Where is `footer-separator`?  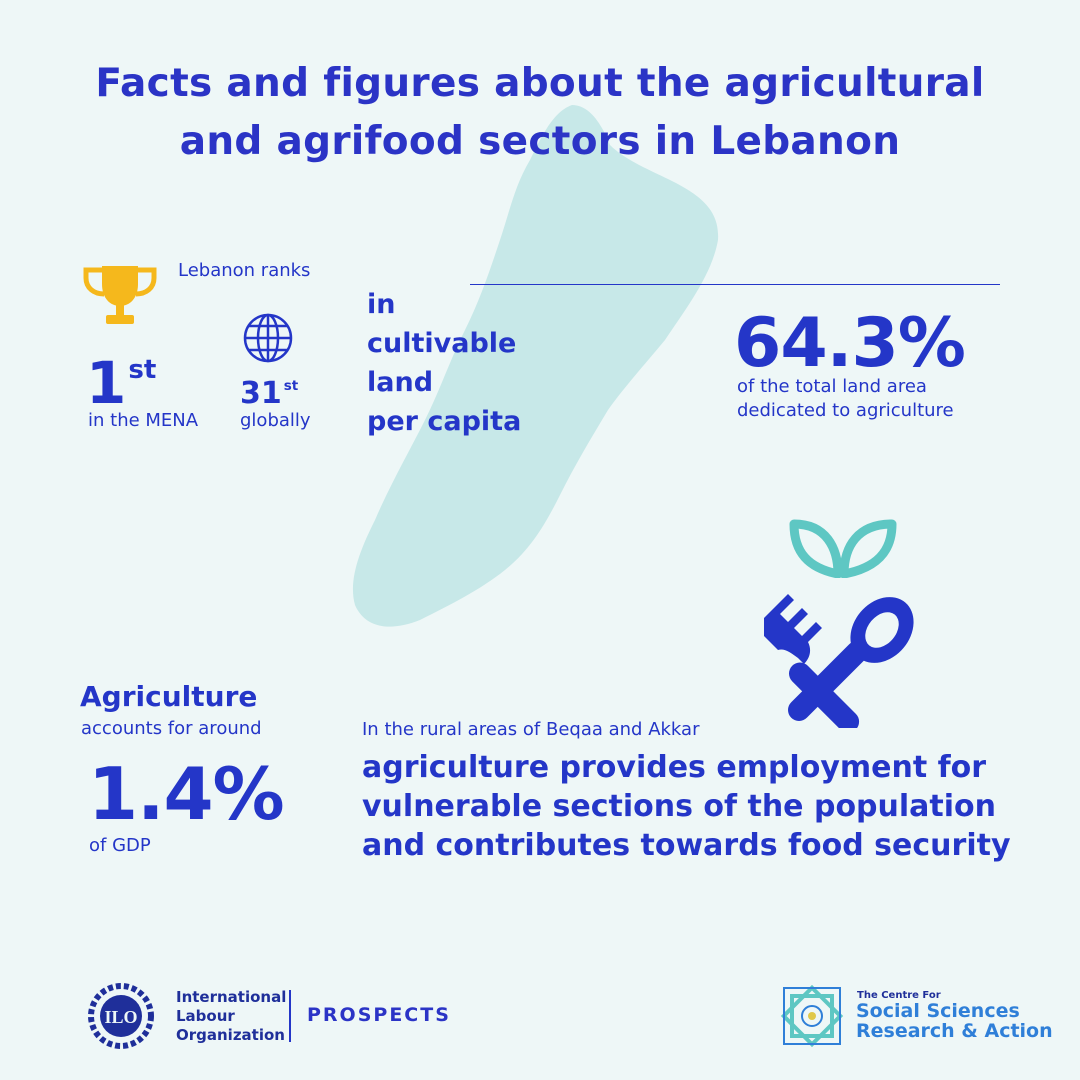 footer-separator is located at coordinates (290, 1016).